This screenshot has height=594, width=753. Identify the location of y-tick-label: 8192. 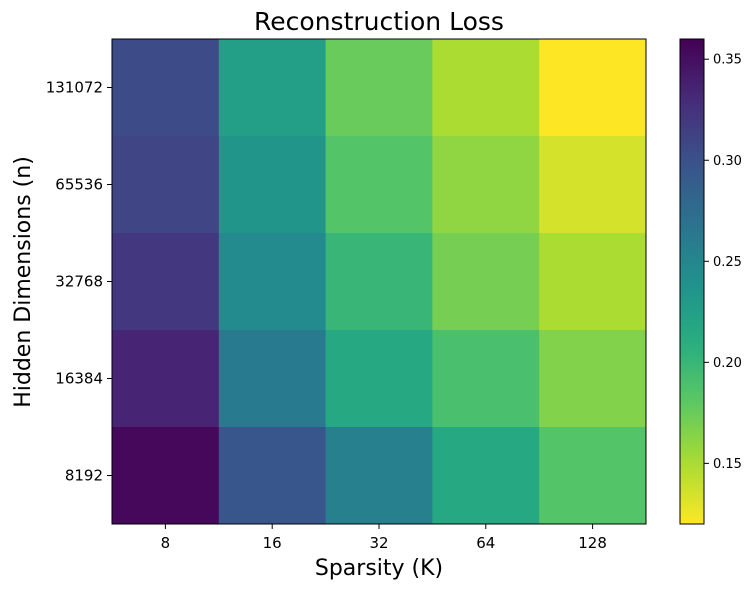
(84, 476).